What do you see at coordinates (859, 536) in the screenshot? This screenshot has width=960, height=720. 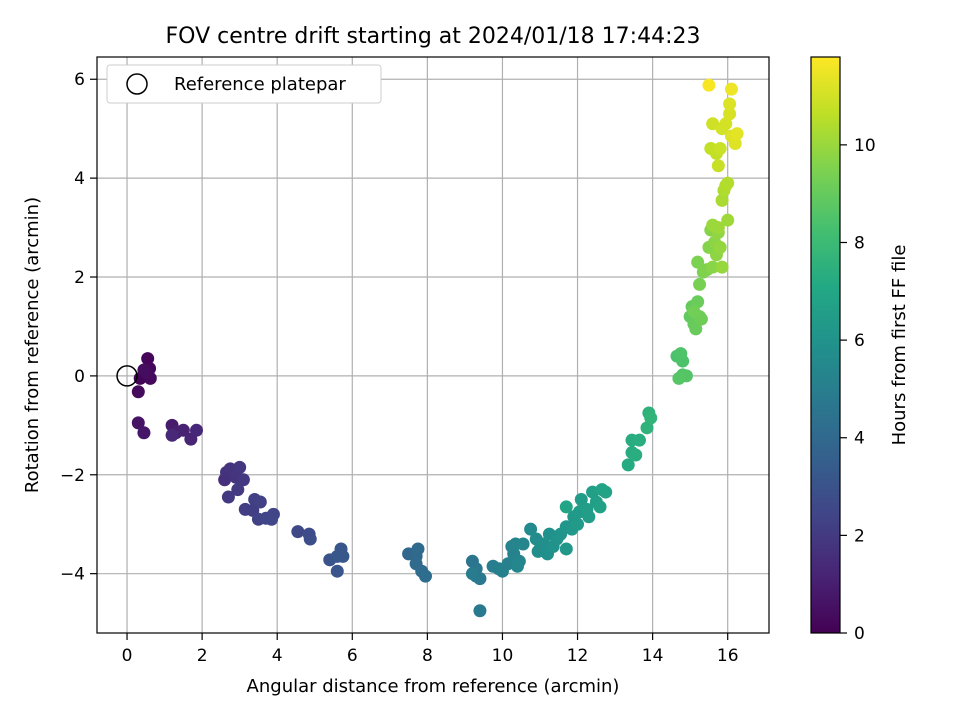 I see `colorbar-tick-label: 2` at bounding box center [859, 536].